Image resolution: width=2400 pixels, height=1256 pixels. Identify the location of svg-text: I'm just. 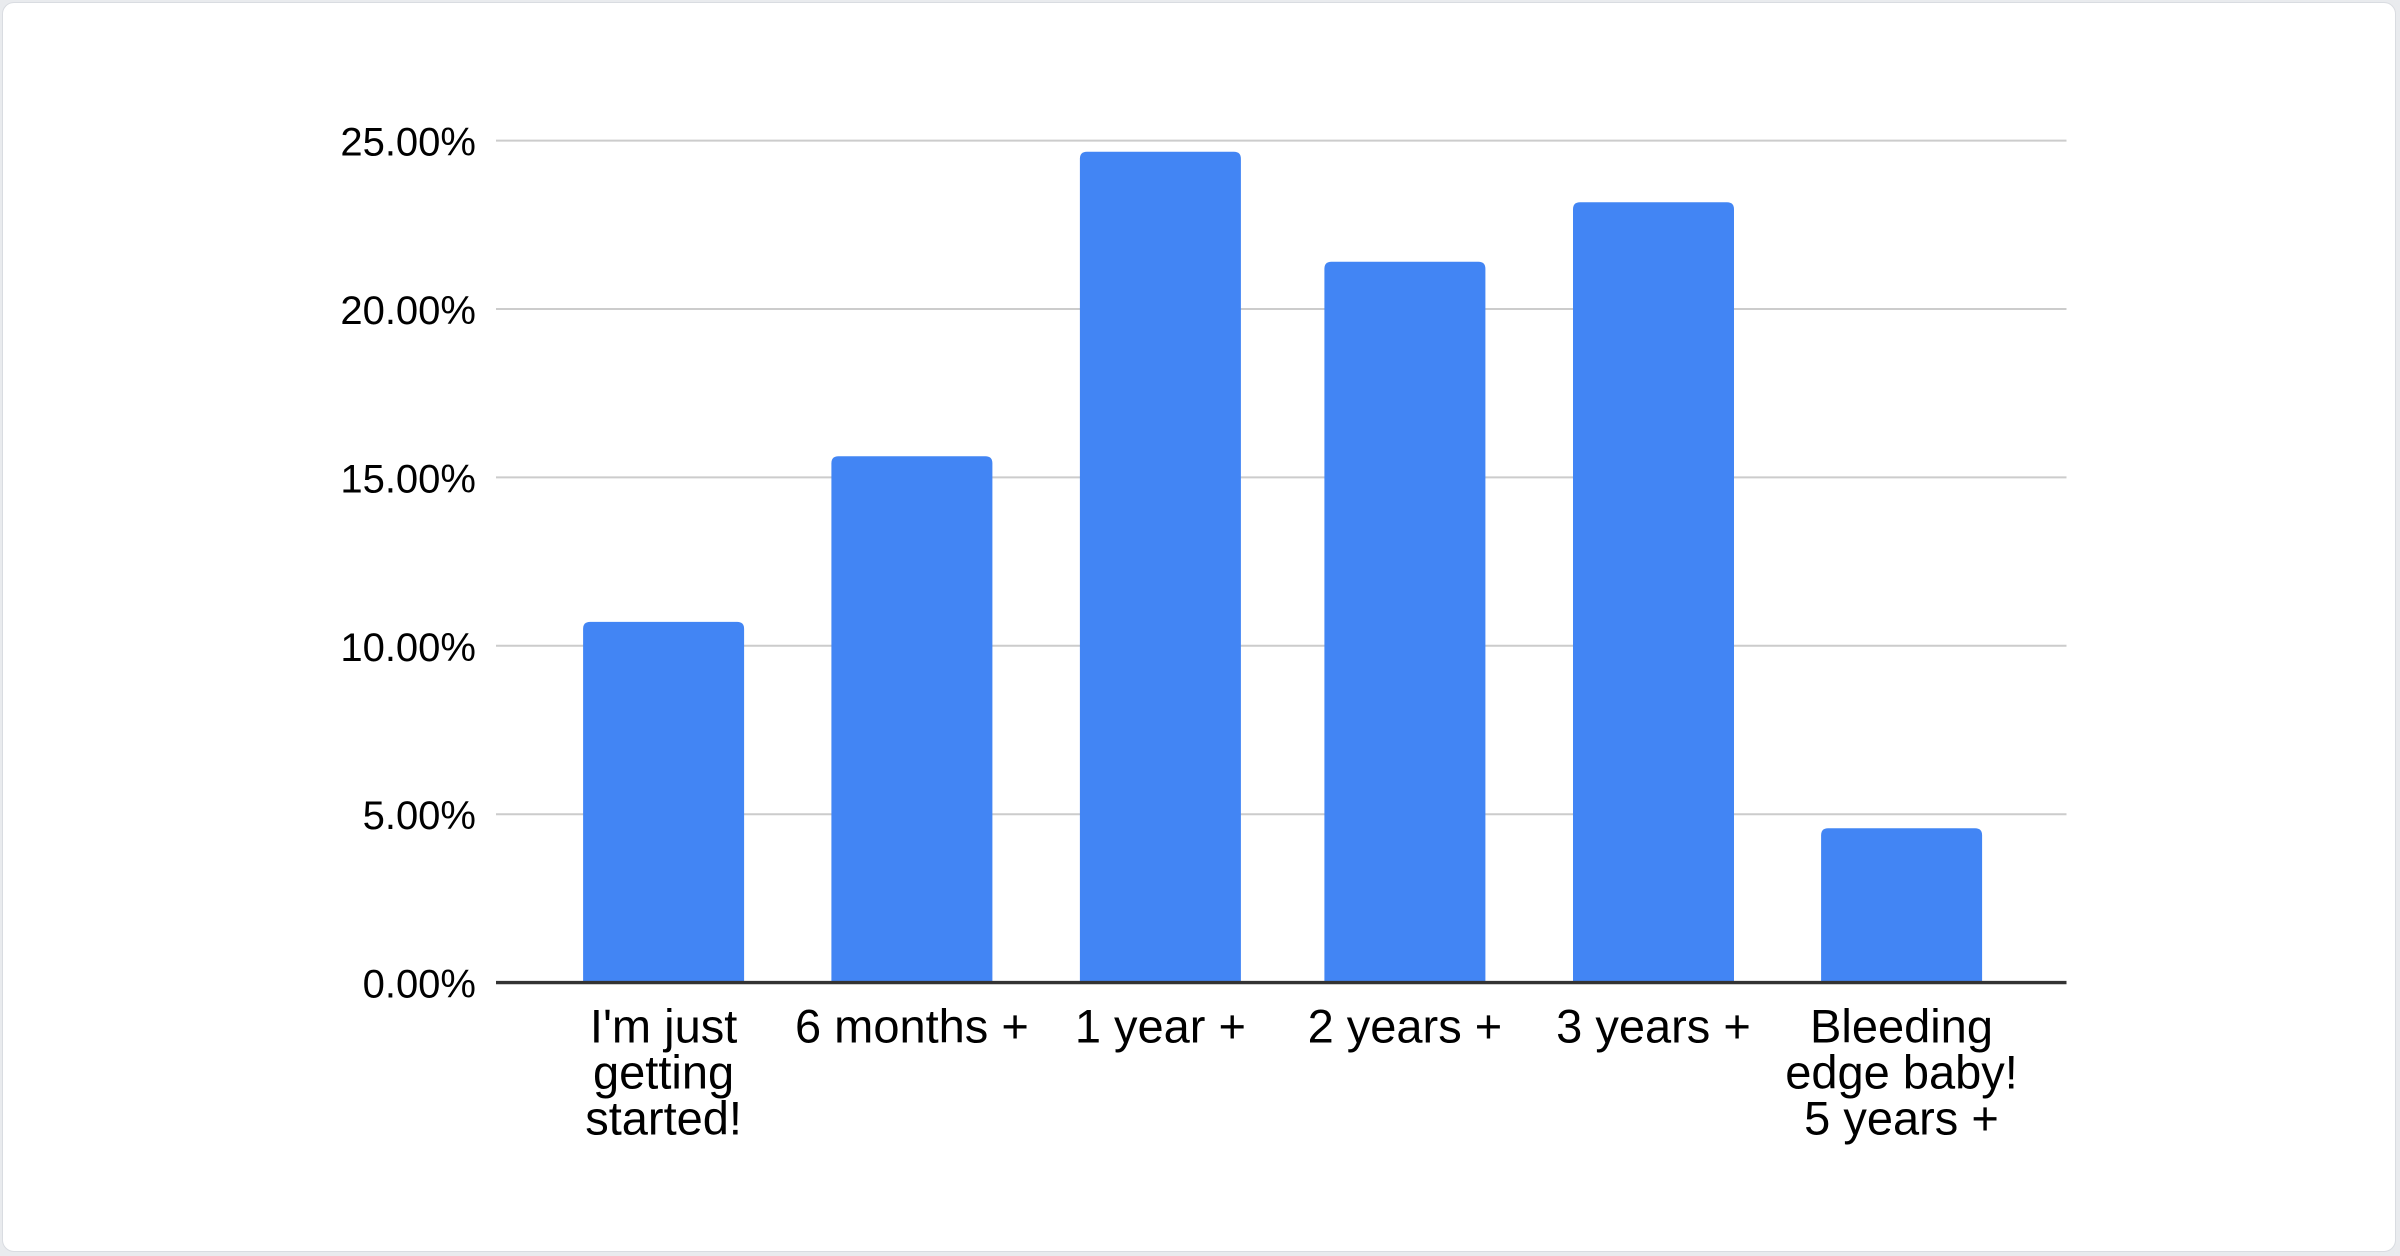
(663, 1026).